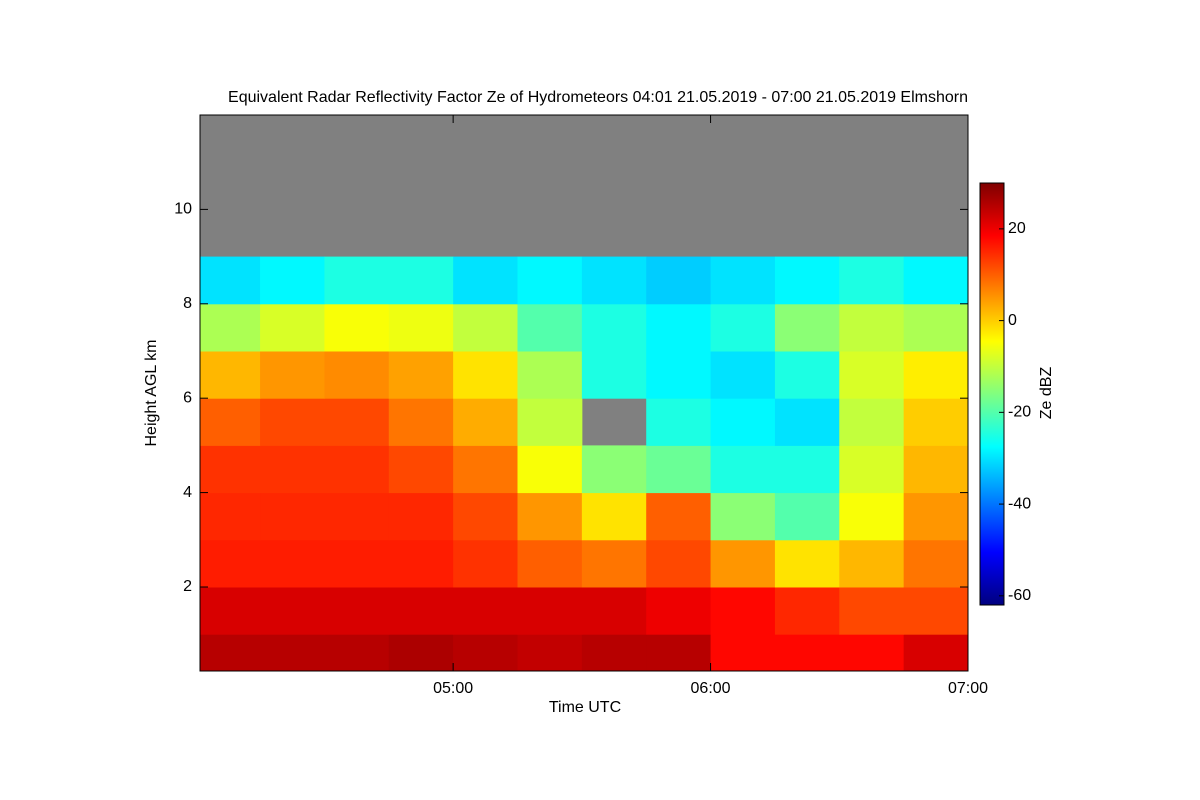 This screenshot has width=1200, height=800. I want to click on x-tick-label: 07:00, so click(968, 688).